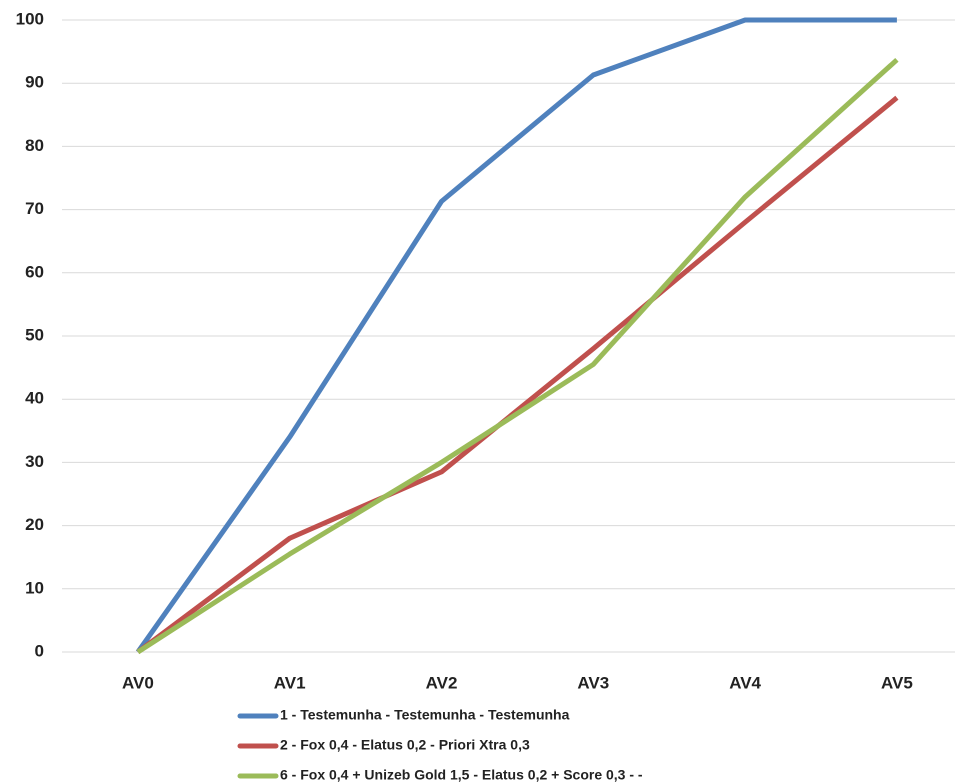  Describe the element at coordinates (34, 524) in the screenshot. I see `y-tick-label: 20` at that location.